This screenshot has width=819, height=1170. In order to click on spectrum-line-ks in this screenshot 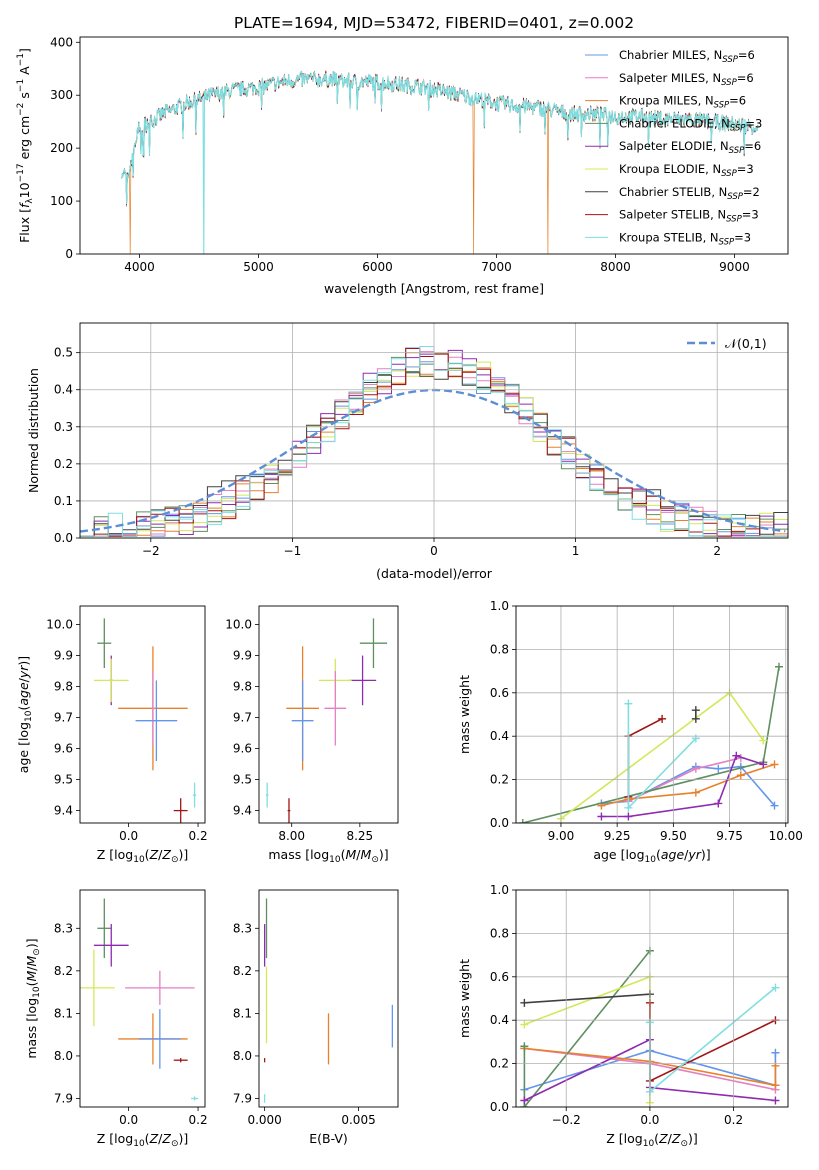, I will do `click(440, 162)`.